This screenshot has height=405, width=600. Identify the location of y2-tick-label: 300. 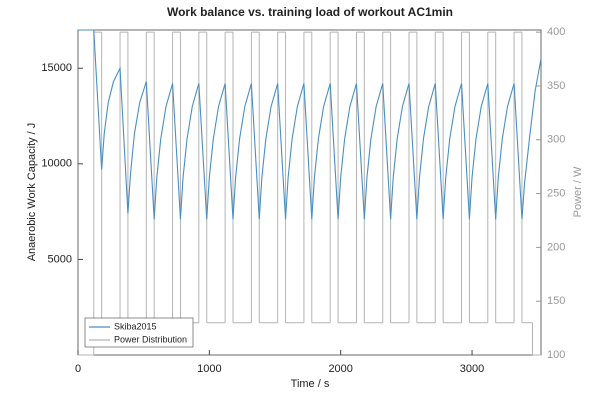
(556, 140).